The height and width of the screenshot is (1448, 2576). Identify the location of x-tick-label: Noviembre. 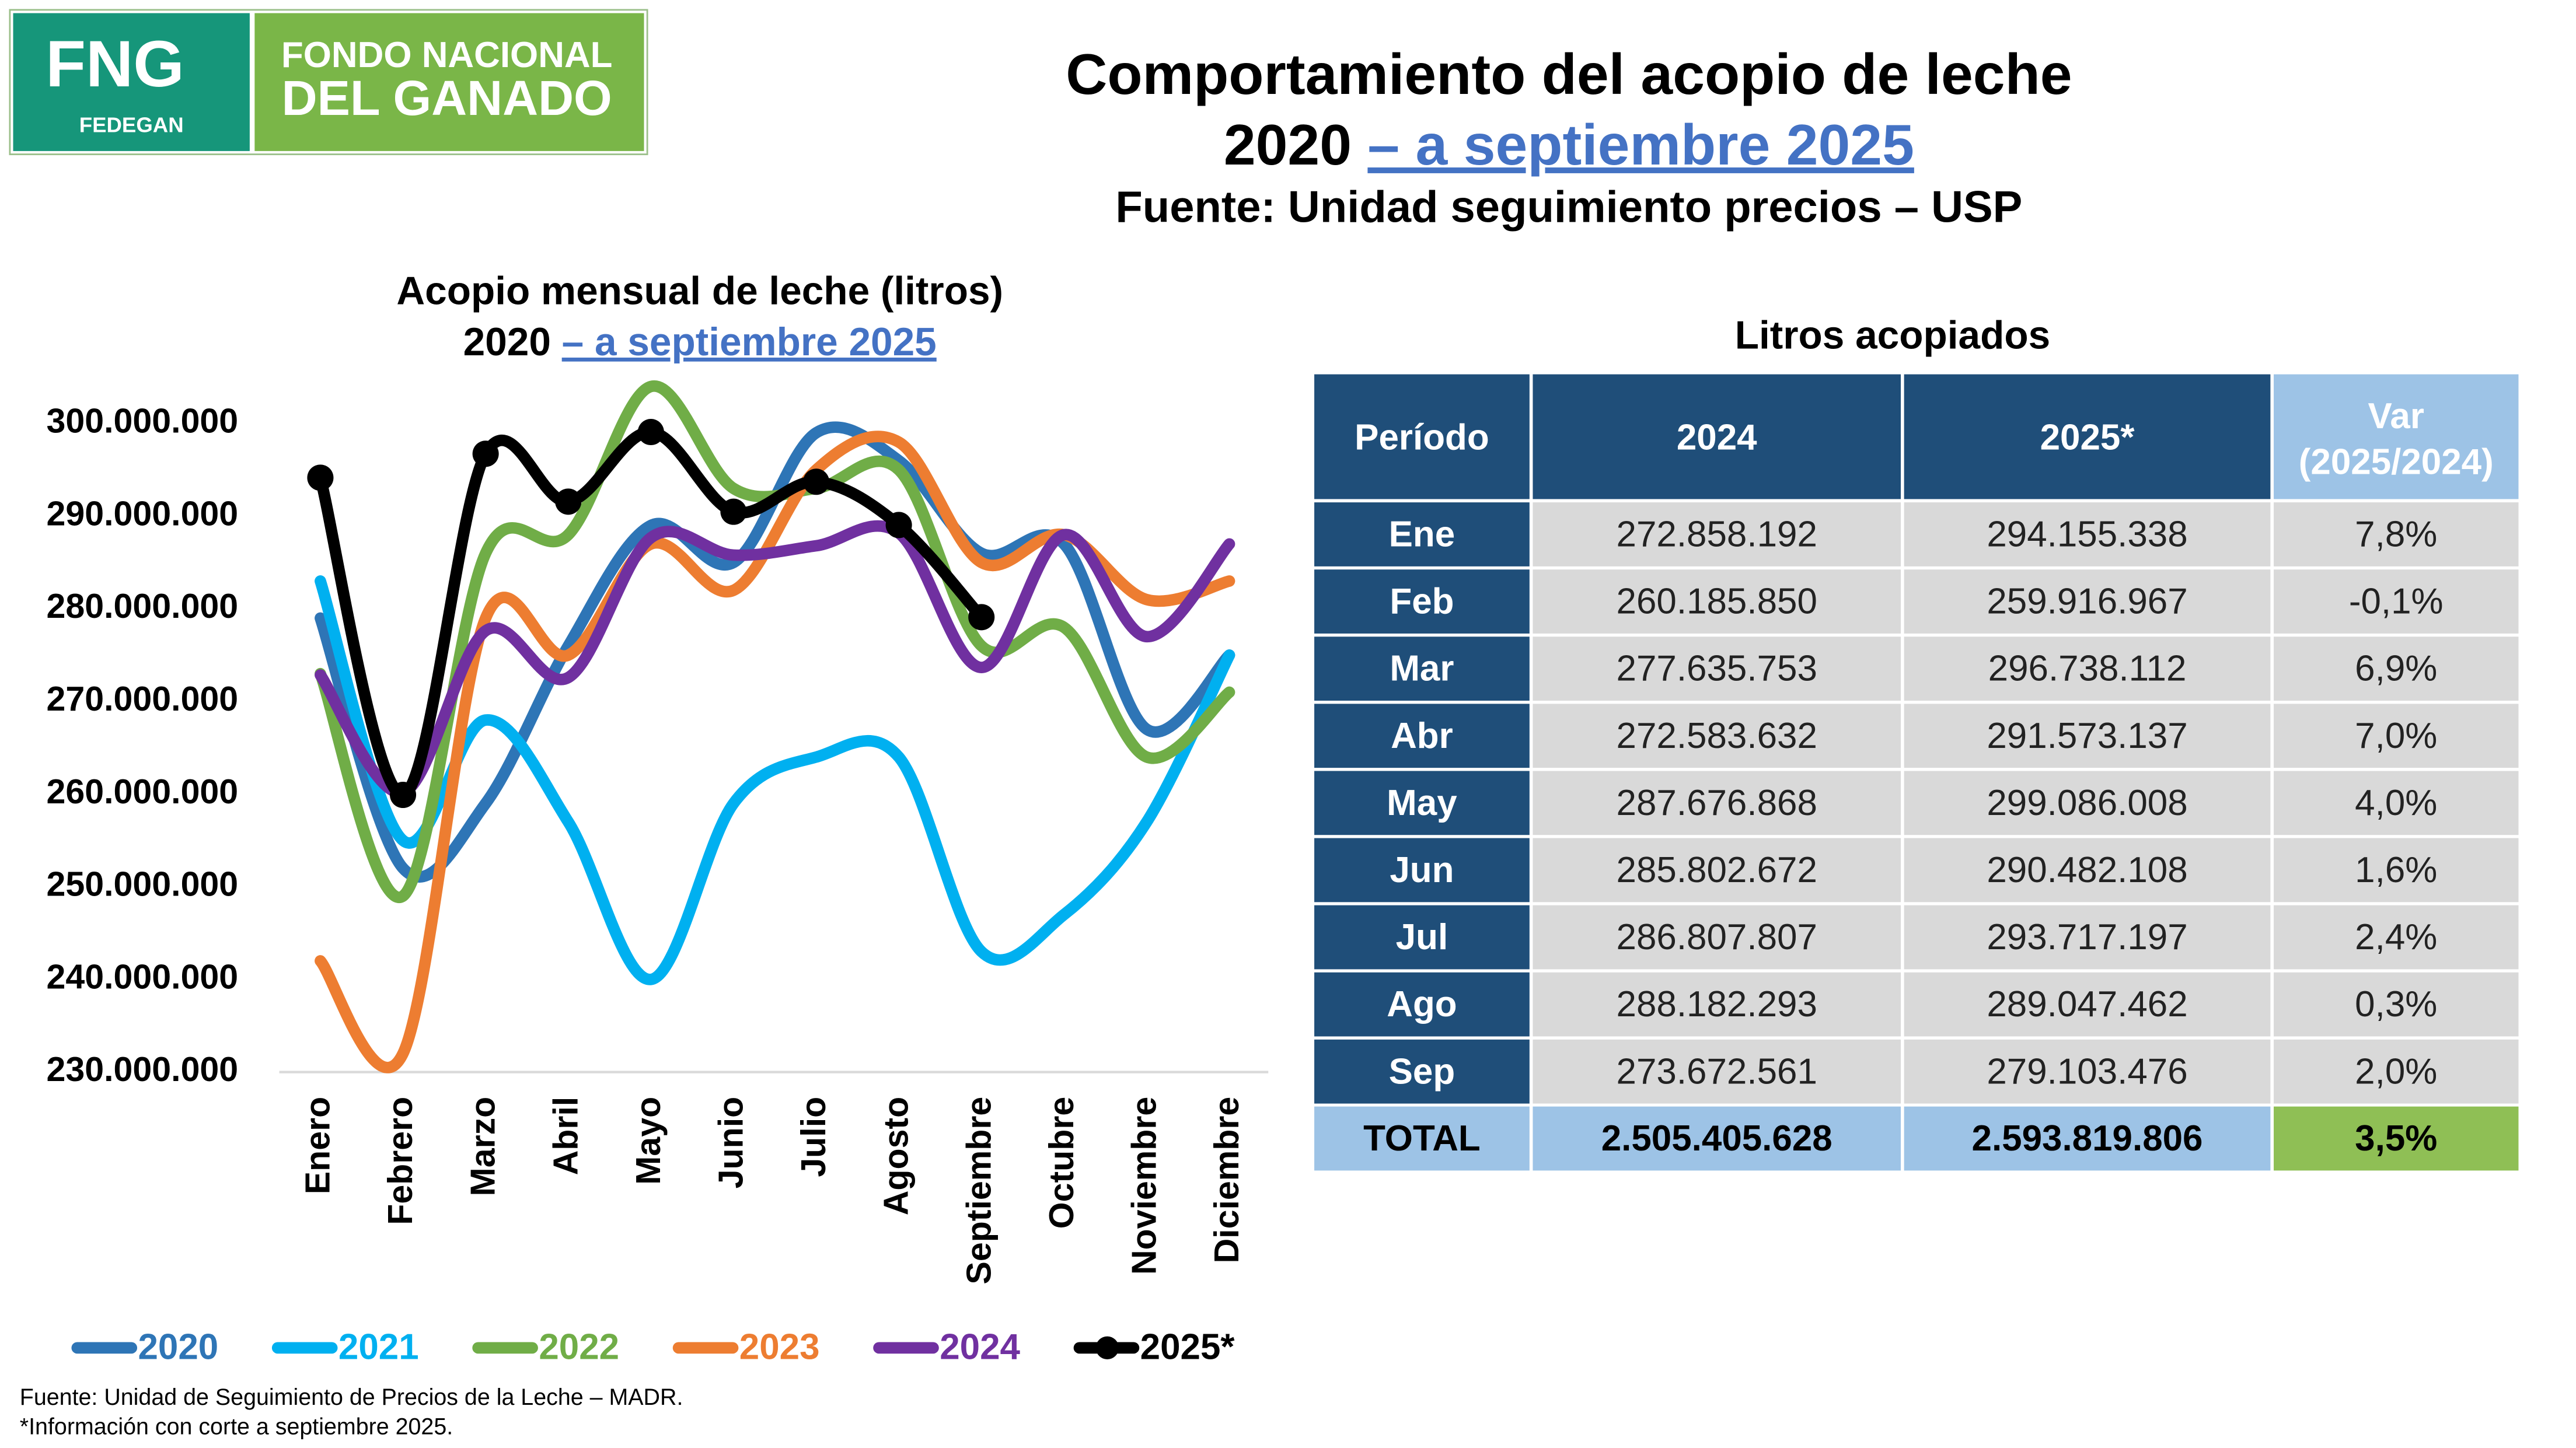
(1144, 1186).